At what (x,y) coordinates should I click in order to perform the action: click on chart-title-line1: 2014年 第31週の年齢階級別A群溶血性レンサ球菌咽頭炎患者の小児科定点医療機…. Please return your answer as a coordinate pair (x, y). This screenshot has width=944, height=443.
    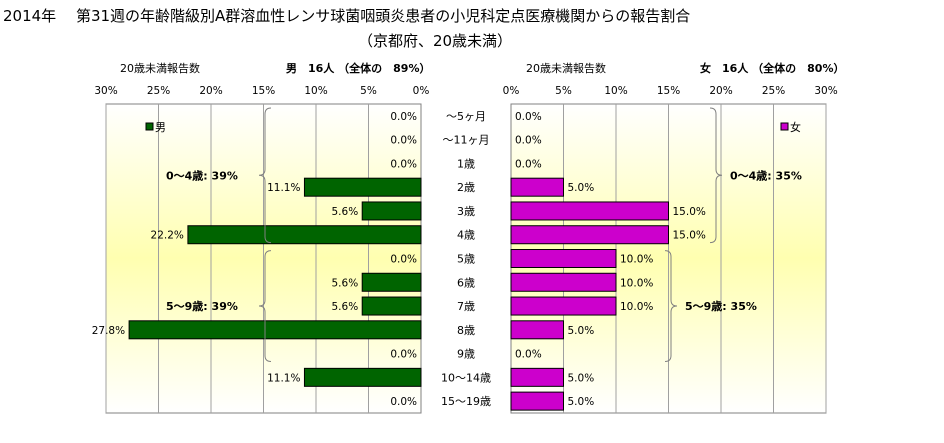
    Looking at the image, I should click on (346, 16).